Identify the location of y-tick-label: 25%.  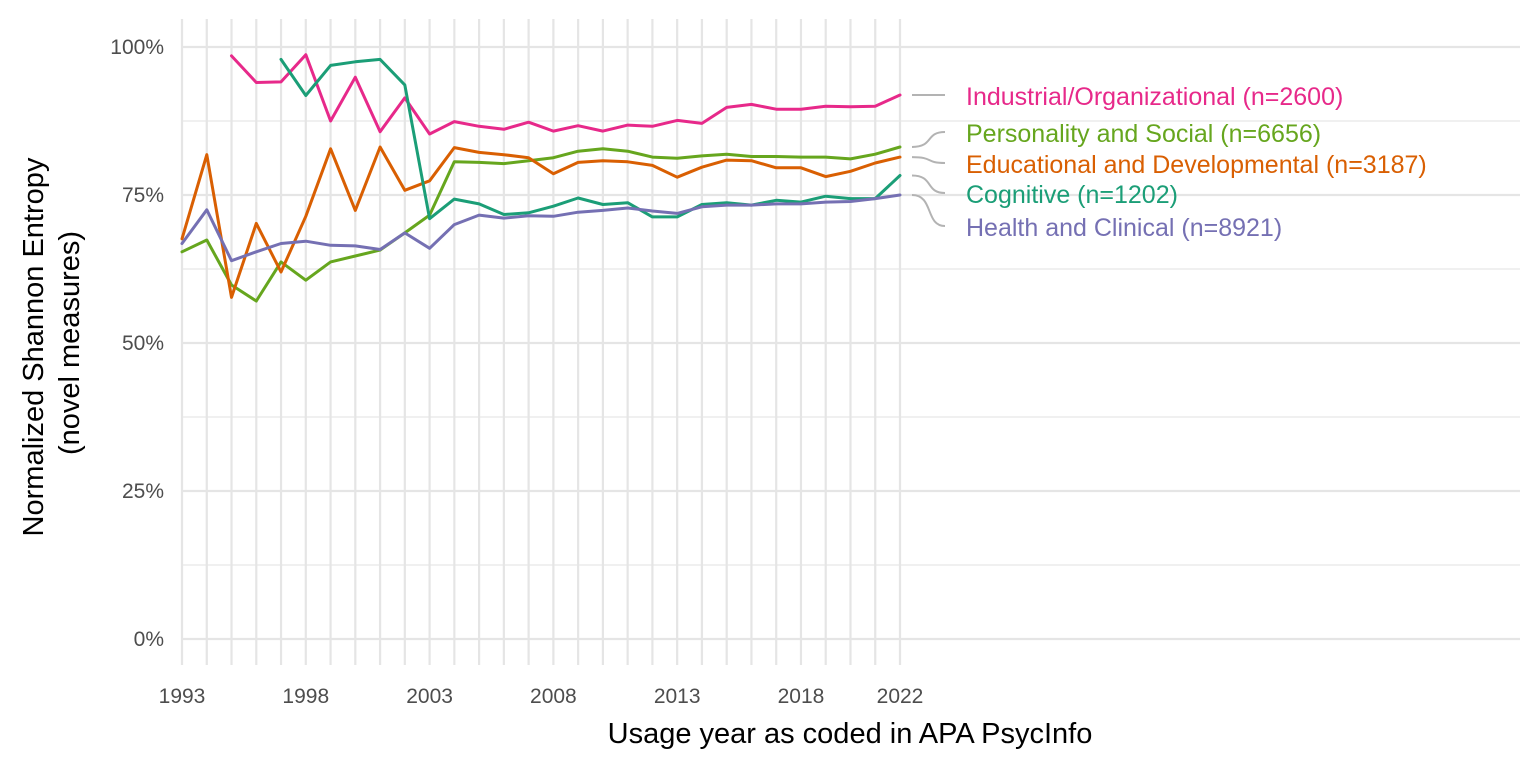
(143, 491).